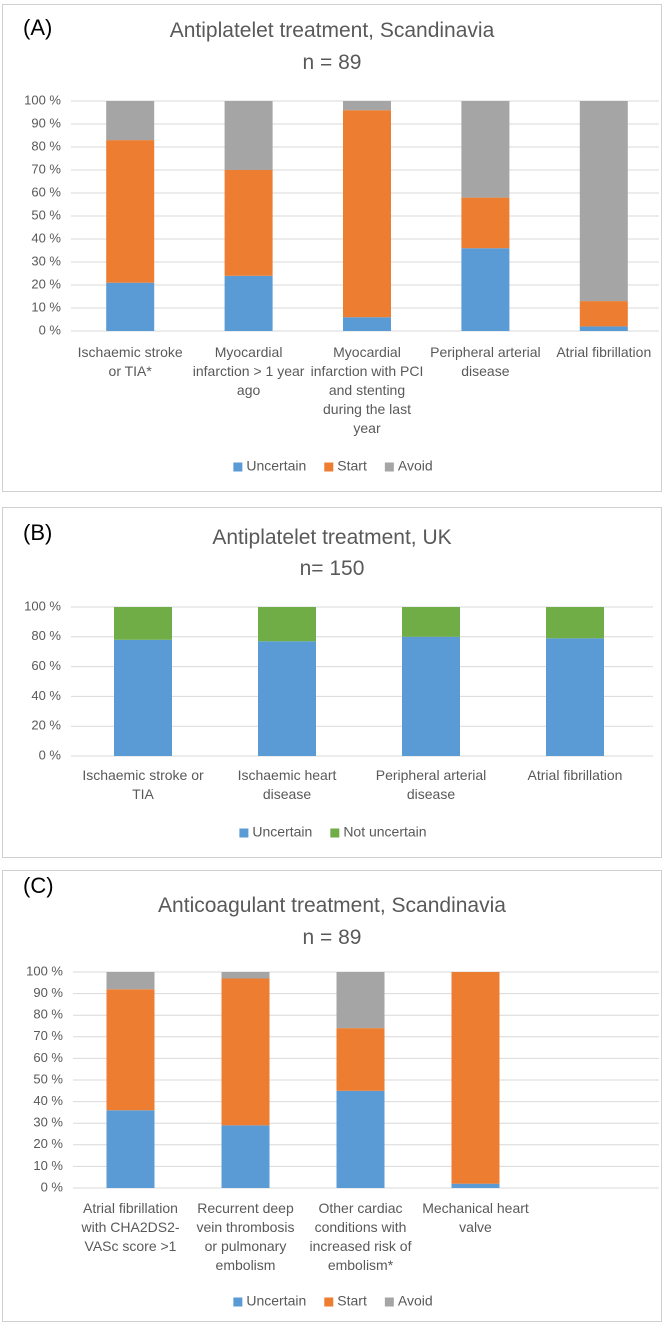  I want to click on chart-title: Antiplatelet treatment, UK, so click(332, 537).